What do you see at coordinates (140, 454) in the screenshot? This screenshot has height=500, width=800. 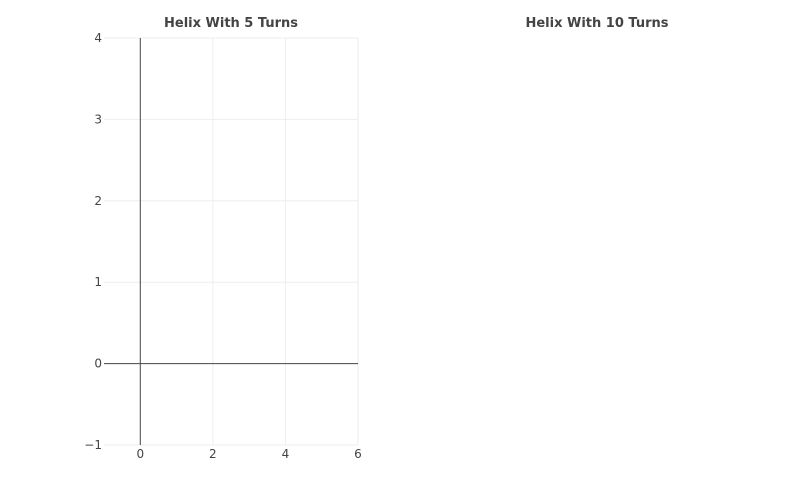 I see `x-tick-label: 0` at bounding box center [140, 454].